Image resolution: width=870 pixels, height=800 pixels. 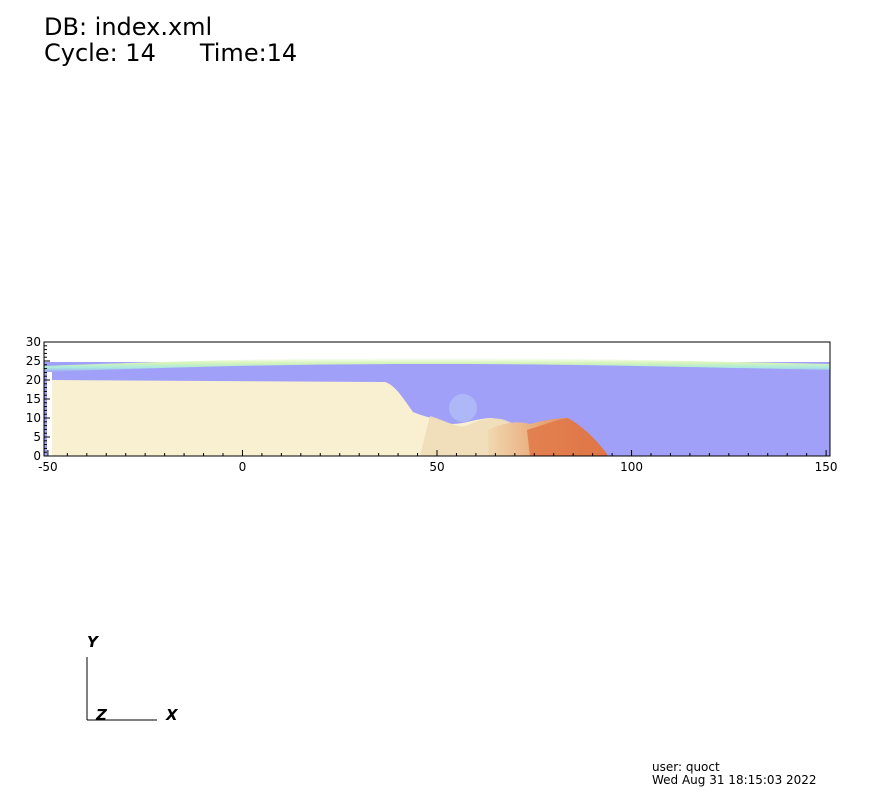 What do you see at coordinates (291, 418) in the screenshot?
I see `sand-body` at bounding box center [291, 418].